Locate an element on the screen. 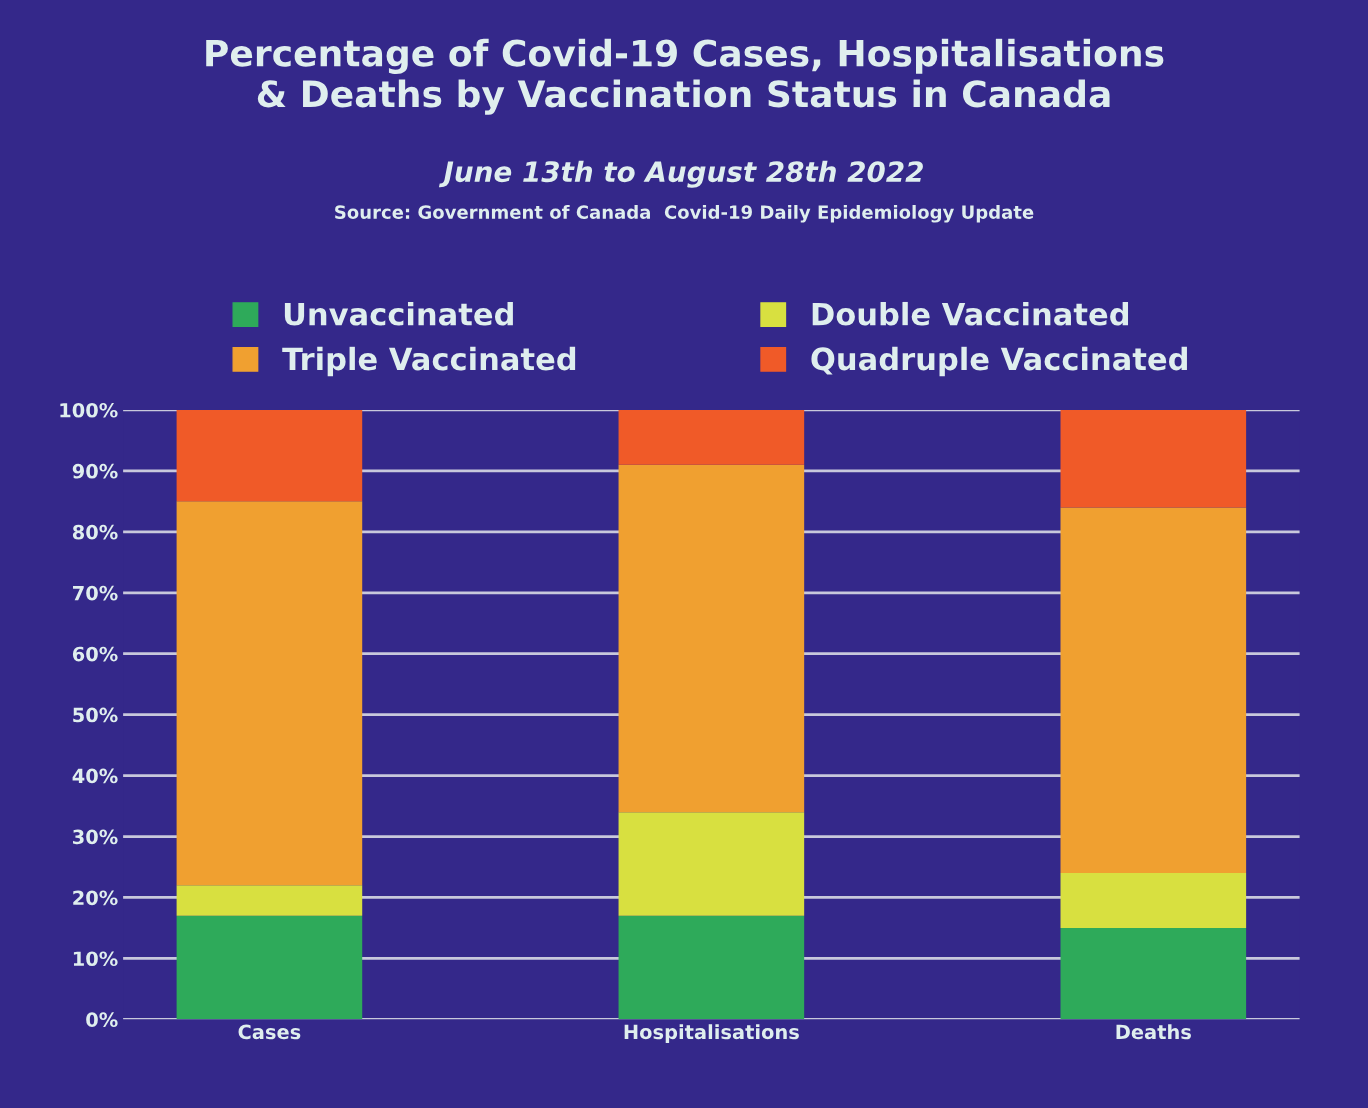 This screenshot has width=1368, height=1108. y-tick-label: 80% is located at coordinates (95, 532).